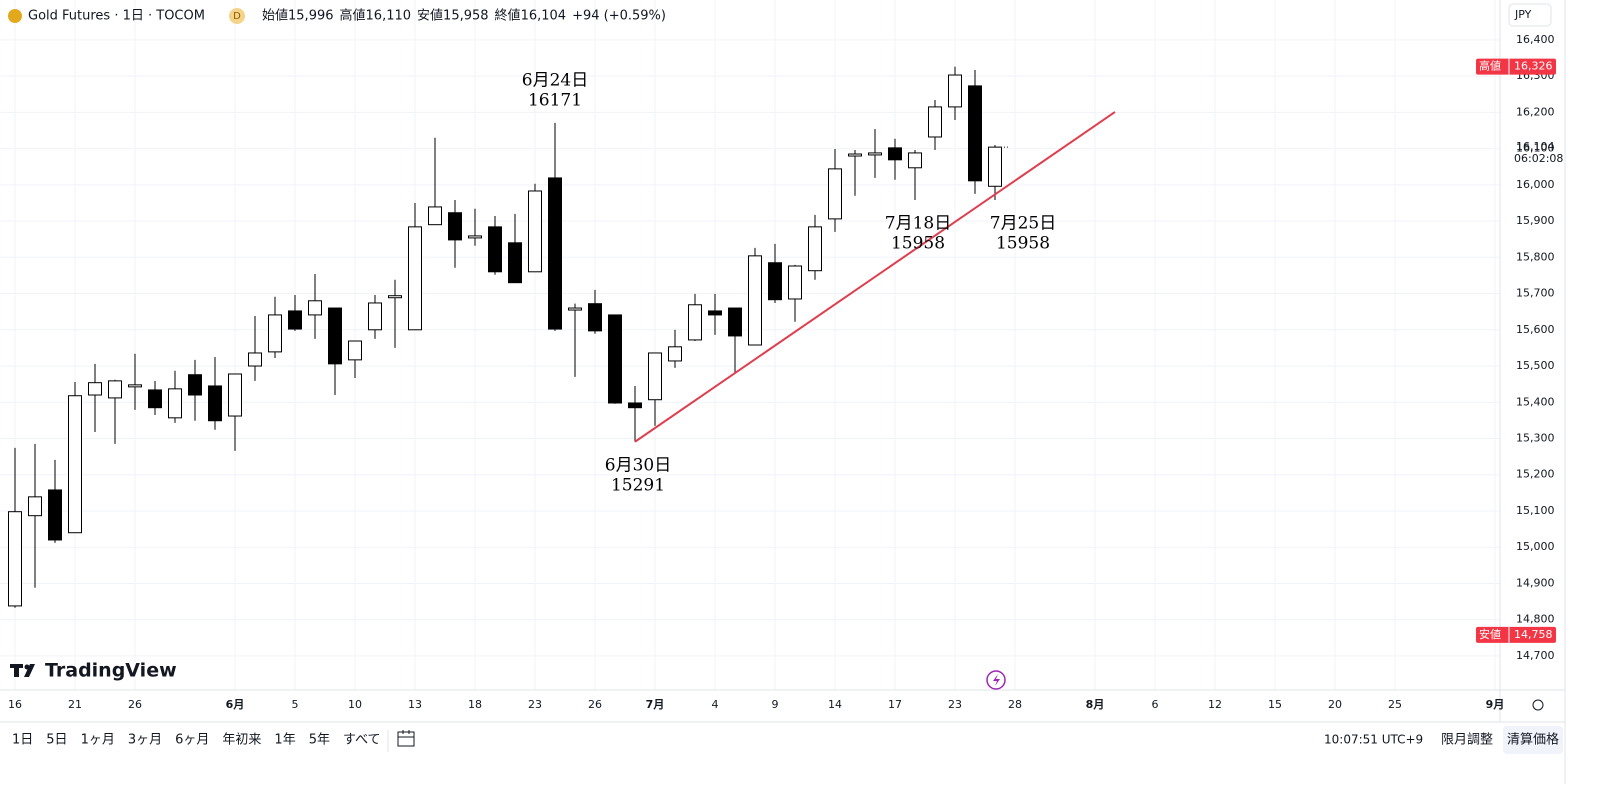 The image size is (1609, 788). What do you see at coordinates (1395, 704) in the screenshot?
I see `x-tick-label: 25` at bounding box center [1395, 704].